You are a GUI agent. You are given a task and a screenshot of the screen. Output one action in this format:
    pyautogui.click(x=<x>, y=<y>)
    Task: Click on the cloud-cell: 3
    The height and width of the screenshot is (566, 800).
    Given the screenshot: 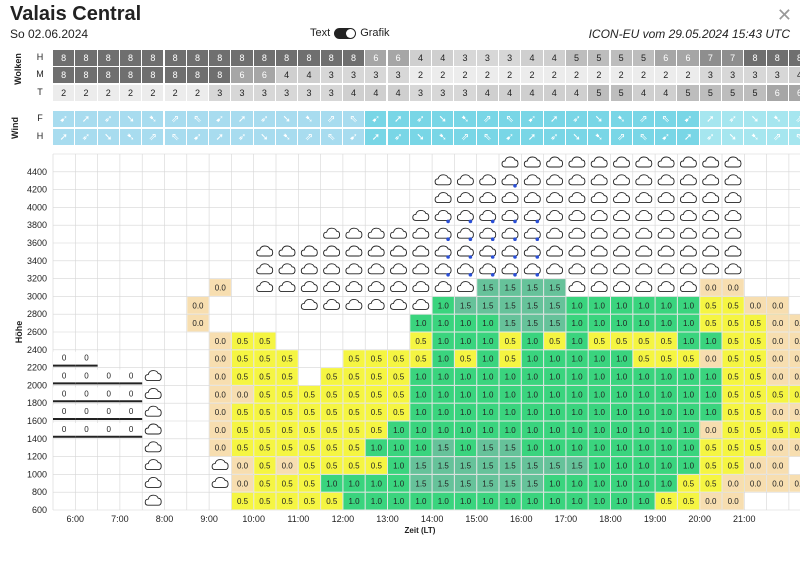 What is the action you would take?
    pyautogui.click(x=465, y=58)
    